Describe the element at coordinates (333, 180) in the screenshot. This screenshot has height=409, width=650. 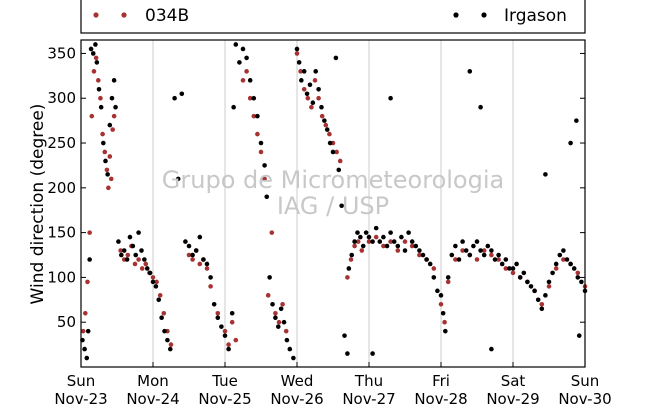
I see `watermark-line-1: Grupo de Micrometeorologia` at that location.